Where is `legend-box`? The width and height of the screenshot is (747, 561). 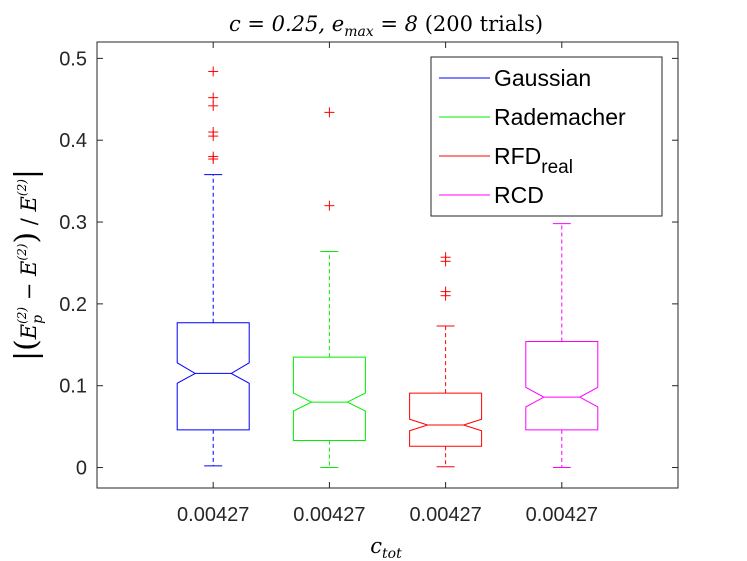
legend-box is located at coordinates (546, 136).